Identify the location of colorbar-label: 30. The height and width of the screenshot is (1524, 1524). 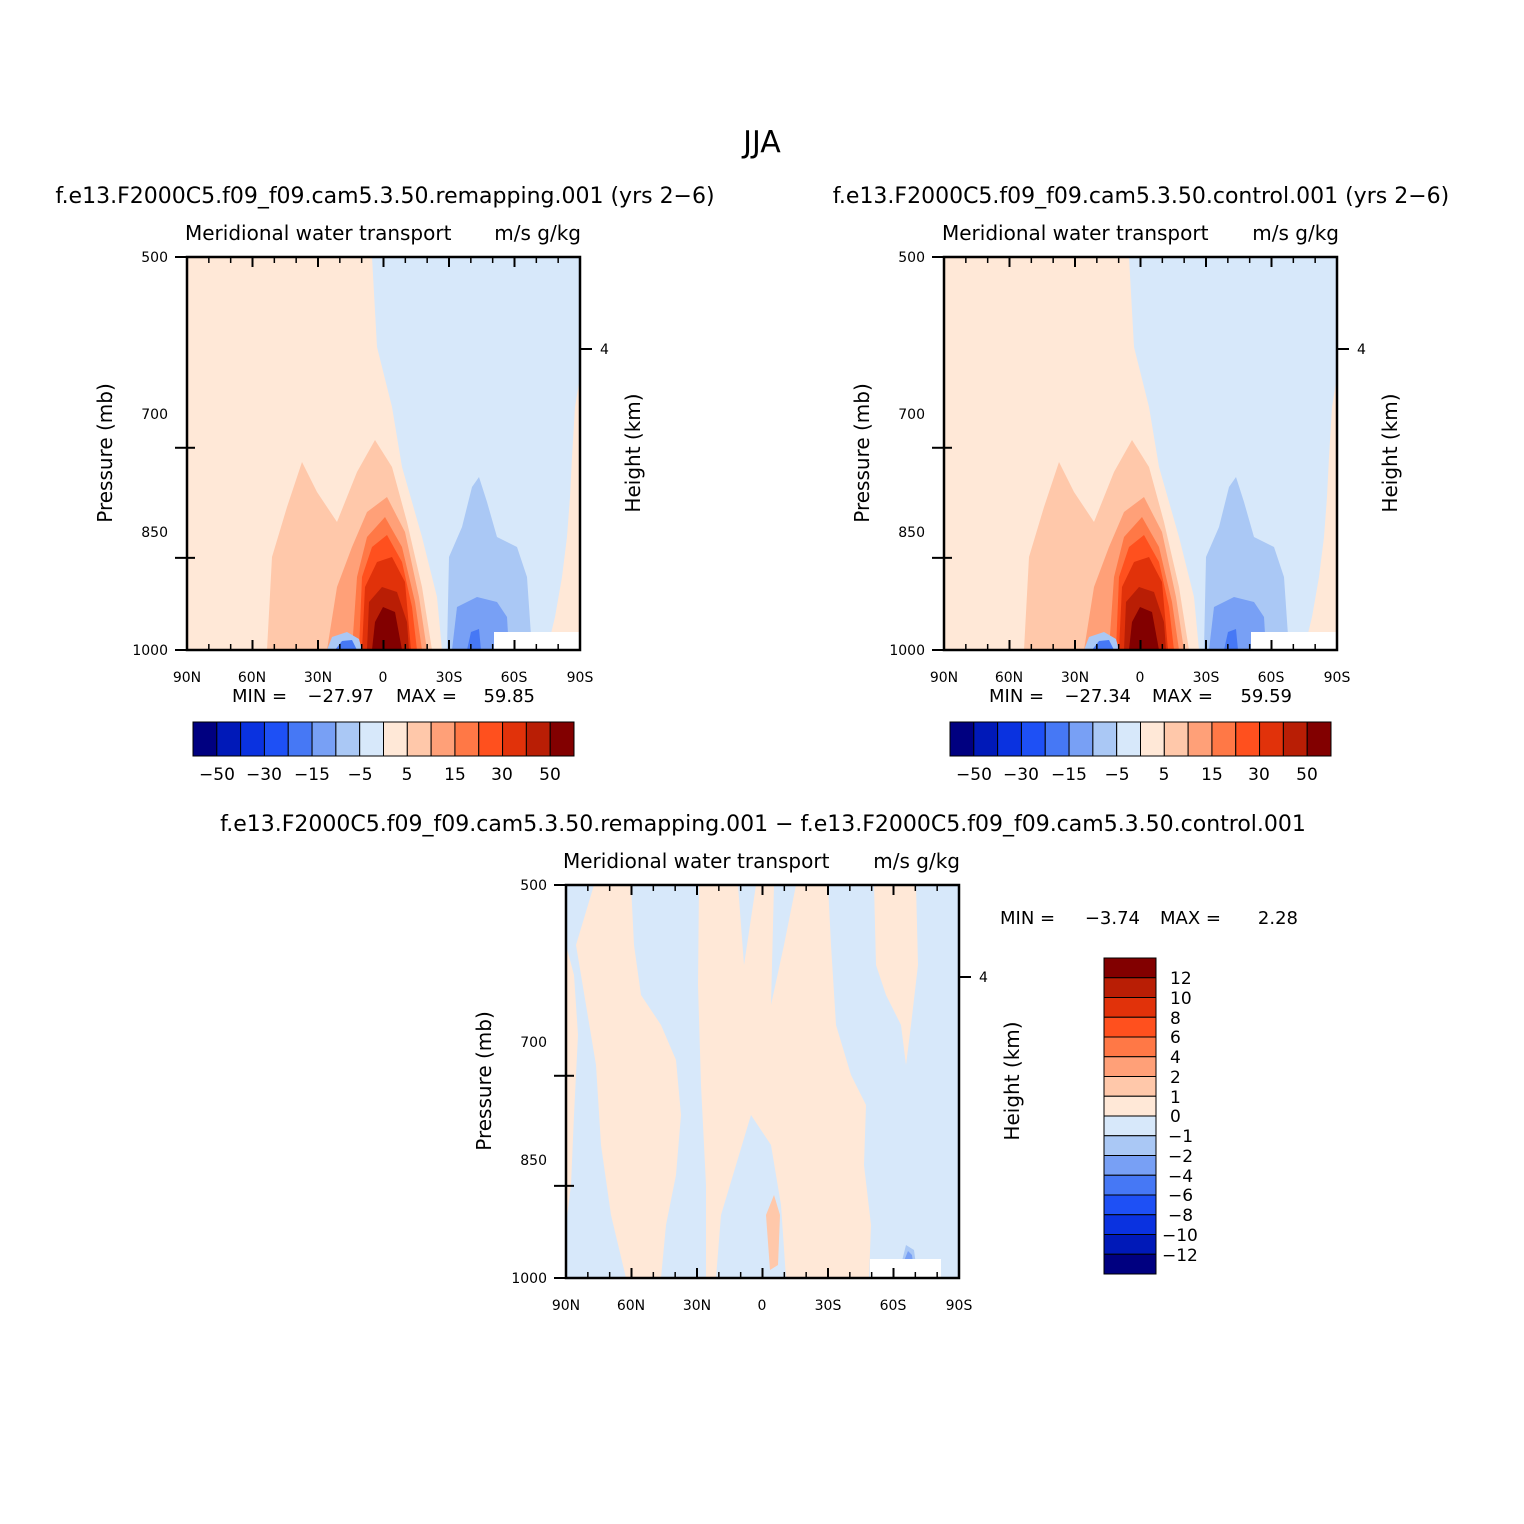
(1259, 775).